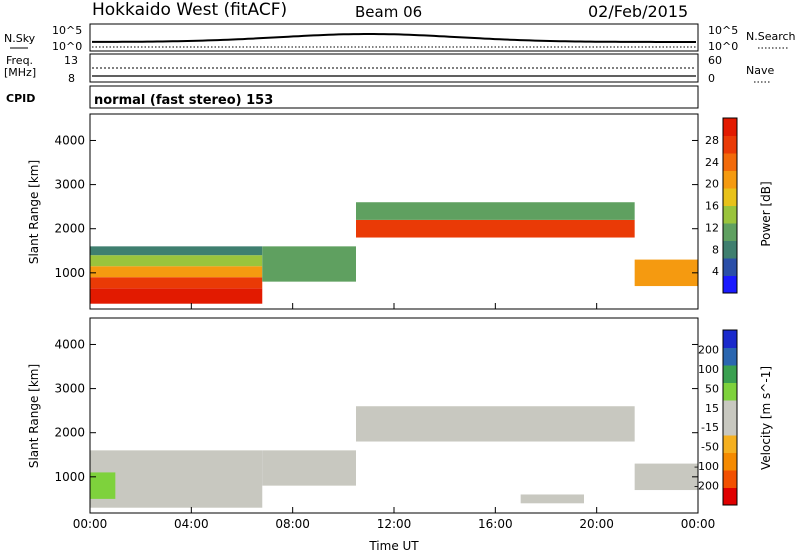 The width and height of the screenshot is (800, 554). Describe the element at coordinates (67, 30) in the screenshot. I see `noise-tick-left-top: 10^5` at that location.